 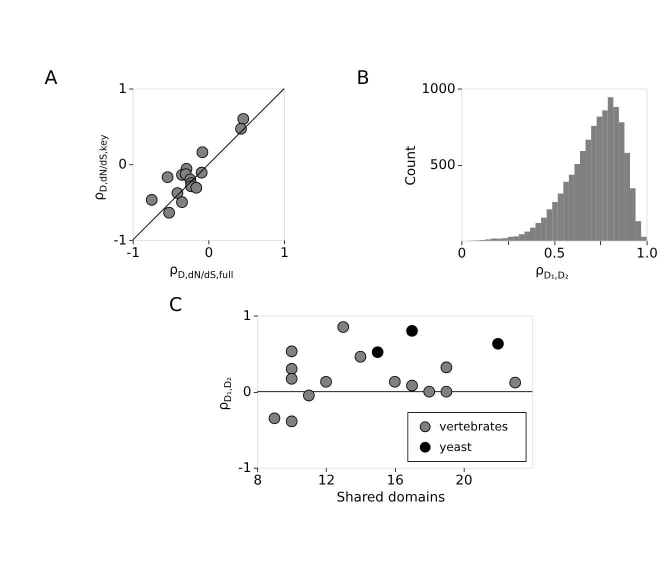 I want to click on chart-title: B, so click(x=363, y=77).